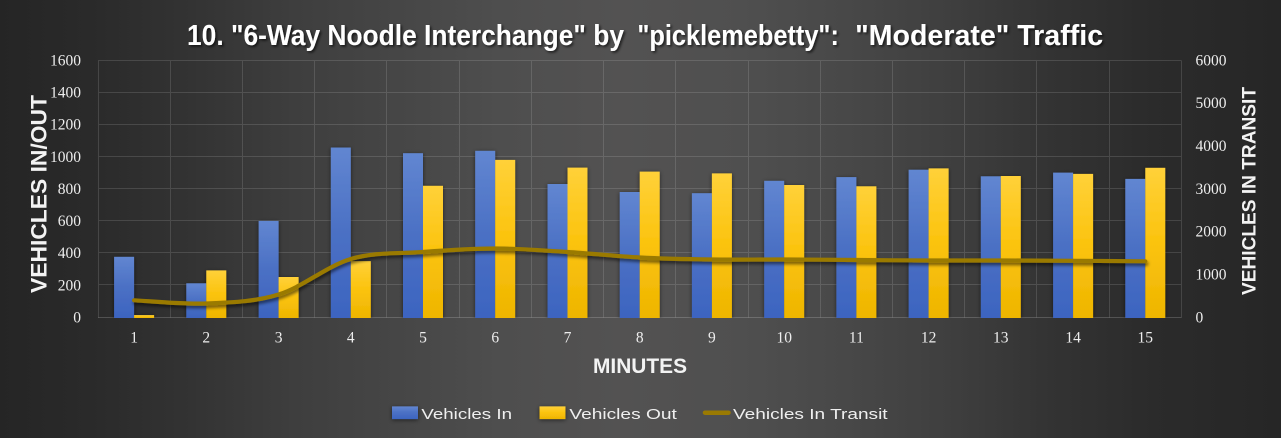 This screenshot has height=438, width=1281. What do you see at coordinates (65, 125) in the screenshot?
I see `svg-text: 1200` at bounding box center [65, 125].